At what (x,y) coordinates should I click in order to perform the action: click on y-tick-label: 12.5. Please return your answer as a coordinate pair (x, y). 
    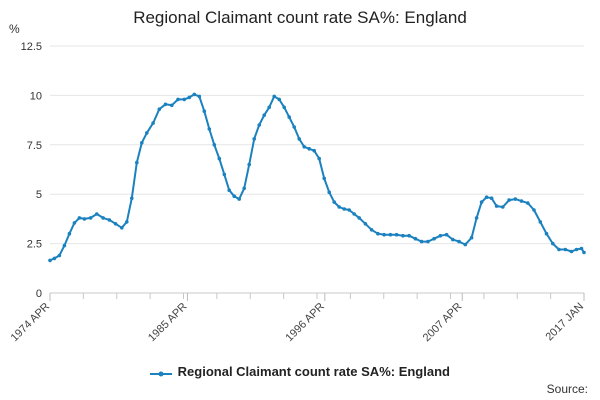
    Looking at the image, I should click on (31, 47).